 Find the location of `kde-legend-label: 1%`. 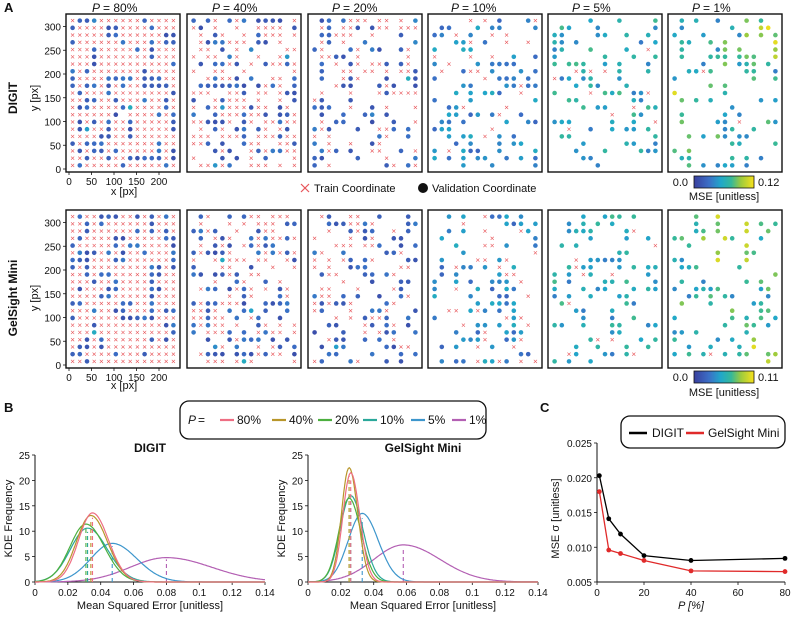

kde-legend-label: 1% is located at coordinates (478, 420).